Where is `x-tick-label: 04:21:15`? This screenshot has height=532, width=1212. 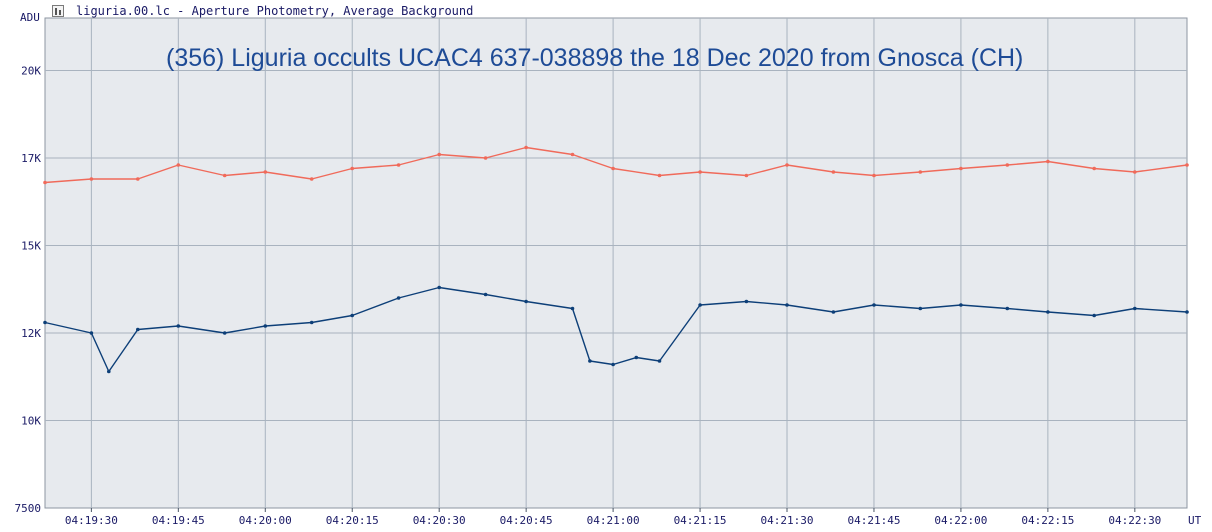 x-tick-label: 04:21:15 is located at coordinates (700, 520).